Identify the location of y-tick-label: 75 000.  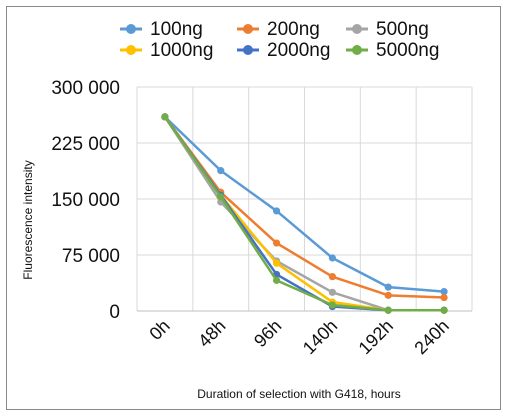
(91, 256).